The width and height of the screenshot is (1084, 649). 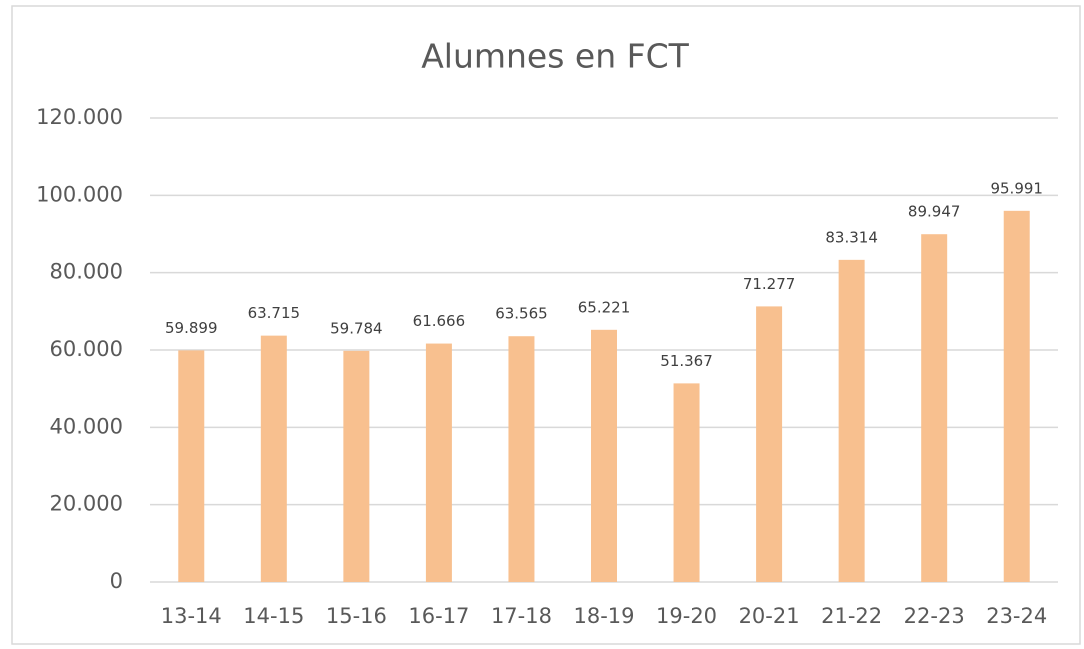 I want to click on x-tick-label: 15-16, so click(x=356, y=616).